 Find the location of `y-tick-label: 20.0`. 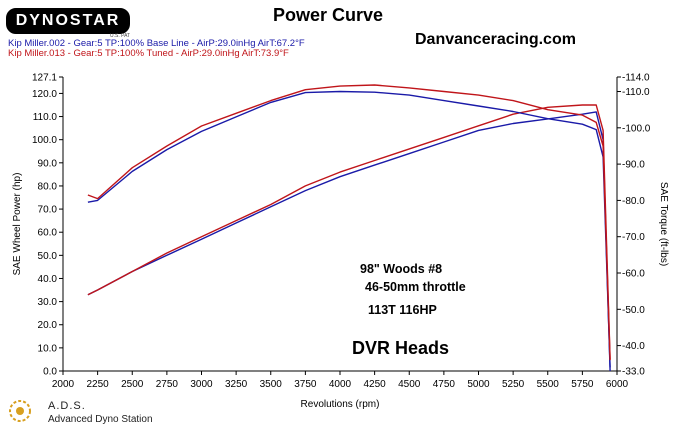

y-tick-label: 20.0 is located at coordinates (48, 325).